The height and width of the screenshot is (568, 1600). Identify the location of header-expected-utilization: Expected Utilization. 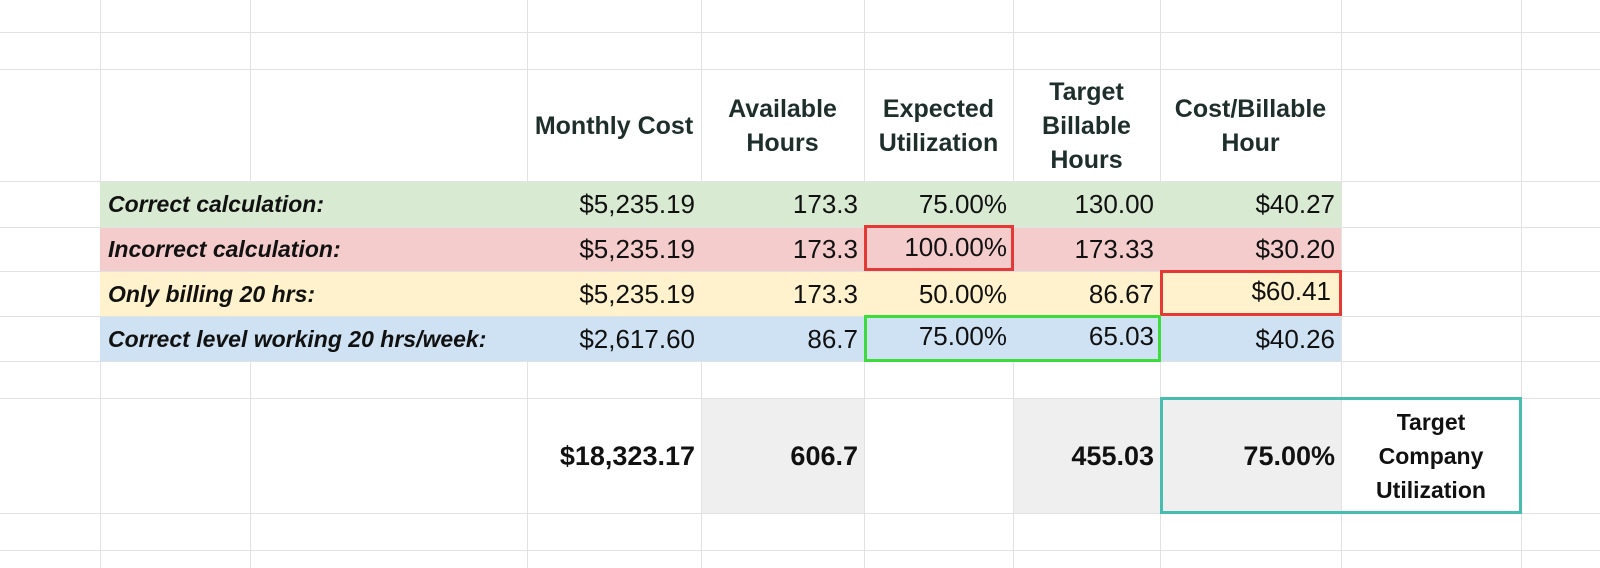
(938, 125).